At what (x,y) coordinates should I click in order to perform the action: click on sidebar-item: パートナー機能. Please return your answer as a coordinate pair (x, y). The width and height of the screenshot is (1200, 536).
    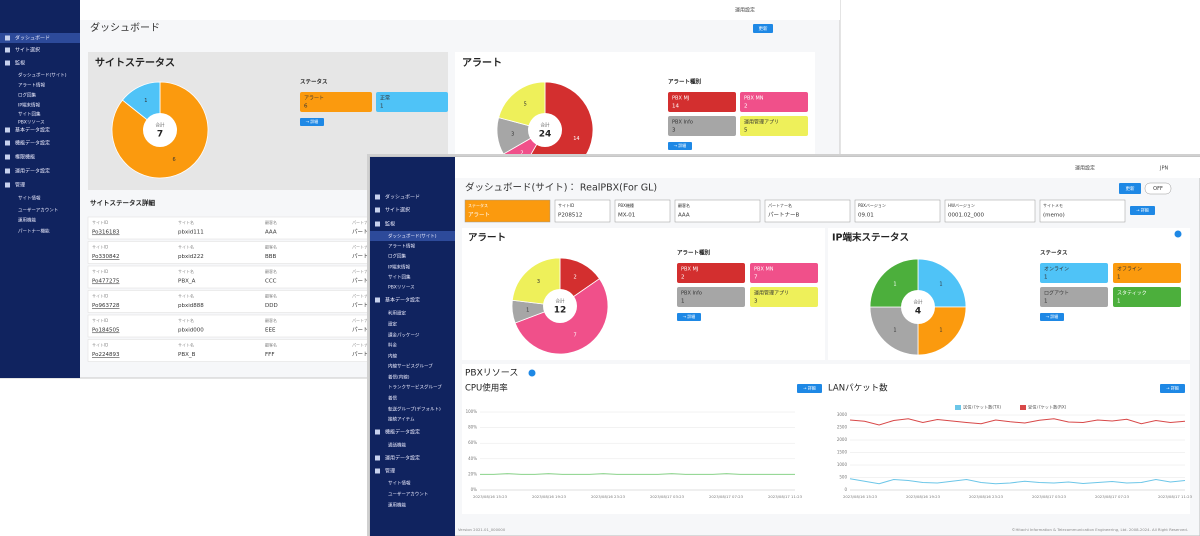
    Looking at the image, I should click on (34, 231).